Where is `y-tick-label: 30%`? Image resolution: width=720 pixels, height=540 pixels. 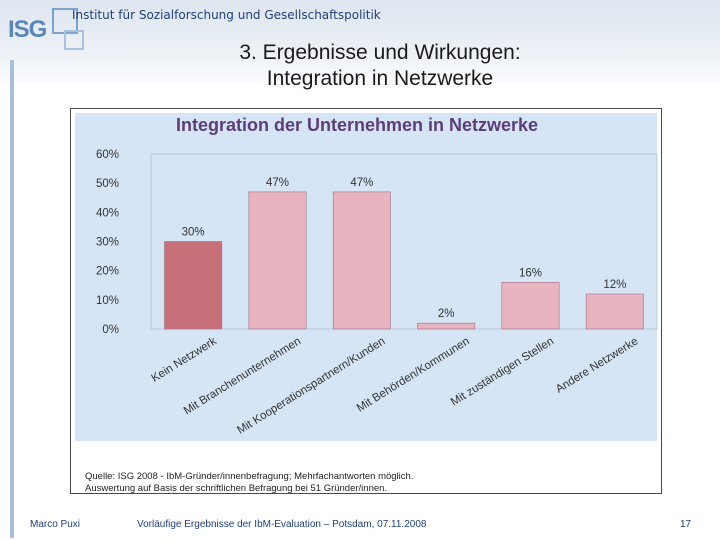
y-tick-label: 30% is located at coordinates (107, 243).